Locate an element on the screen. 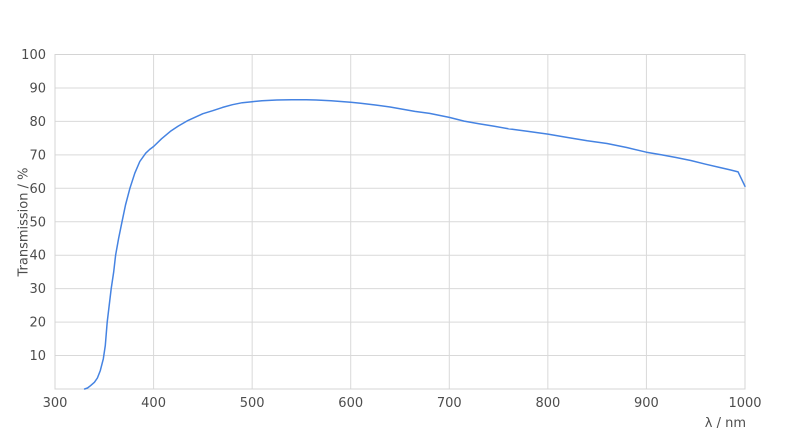  x-tick-label: 500 is located at coordinates (252, 403).